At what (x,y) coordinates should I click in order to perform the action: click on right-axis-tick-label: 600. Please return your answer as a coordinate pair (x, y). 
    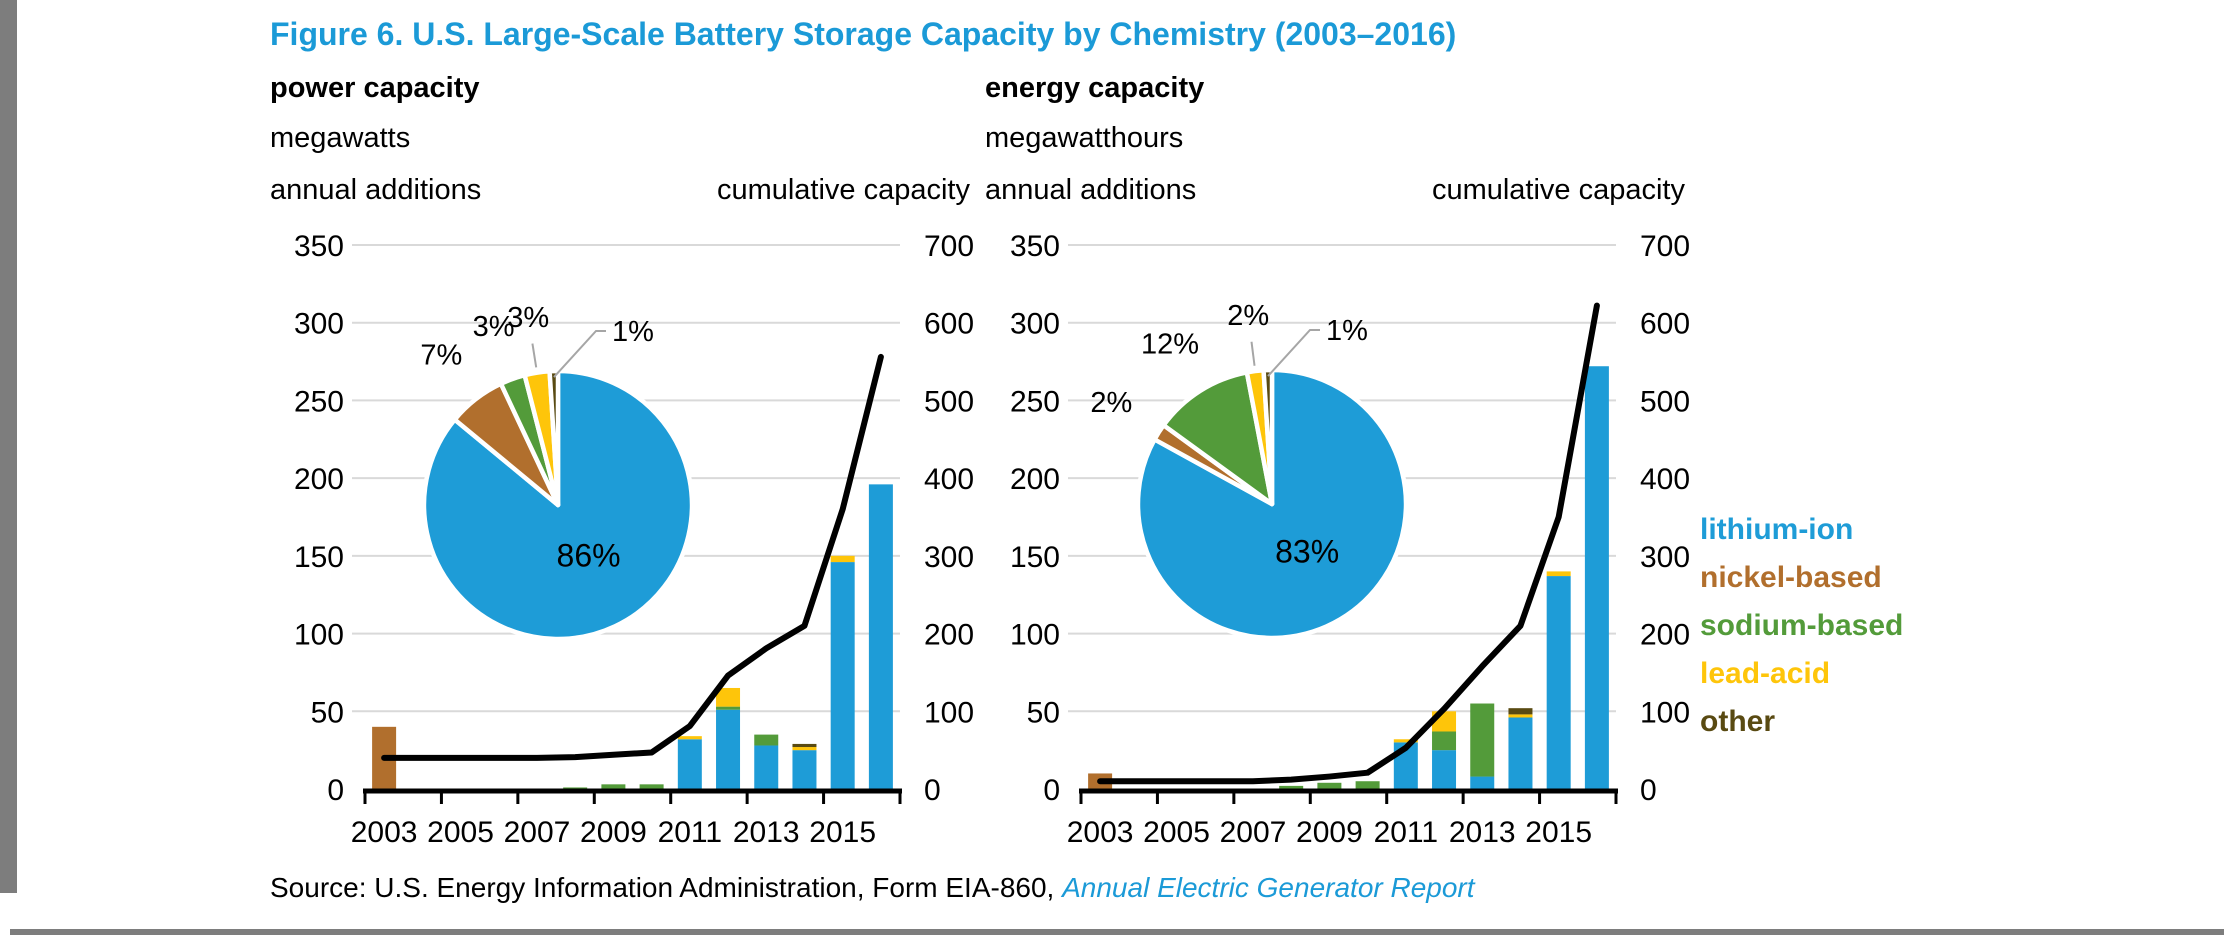
    Looking at the image, I should click on (949, 324).